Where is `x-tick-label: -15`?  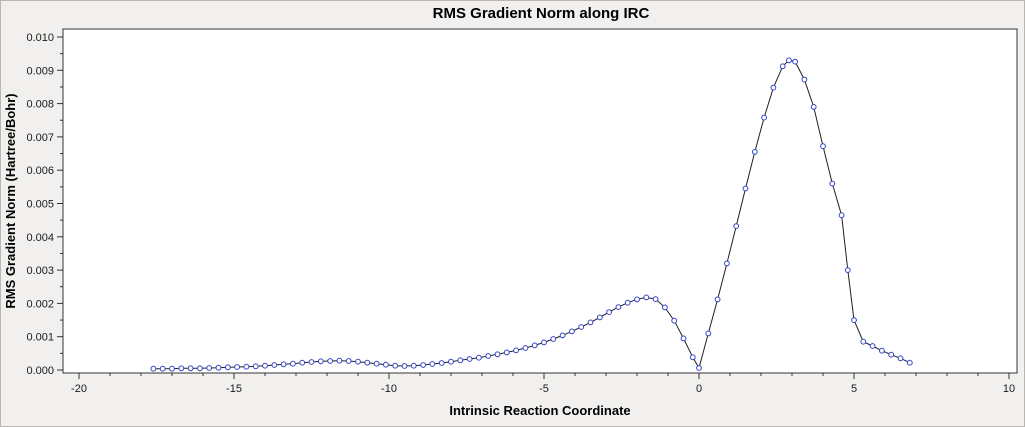
x-tick-label: -15 is located at coordinates (234, 389).